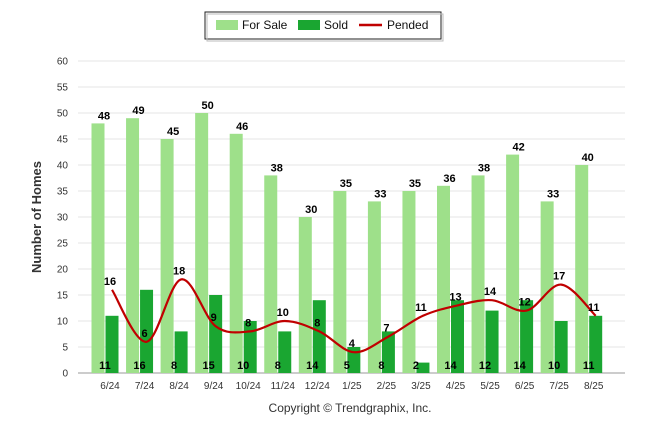 Image resolution: width=646 pixels, height=434 pixels. What do you see at coordinates (490, 386) in the screenshot?
I see `x-tick-label: 5/25` at bounding box center [490, 386].